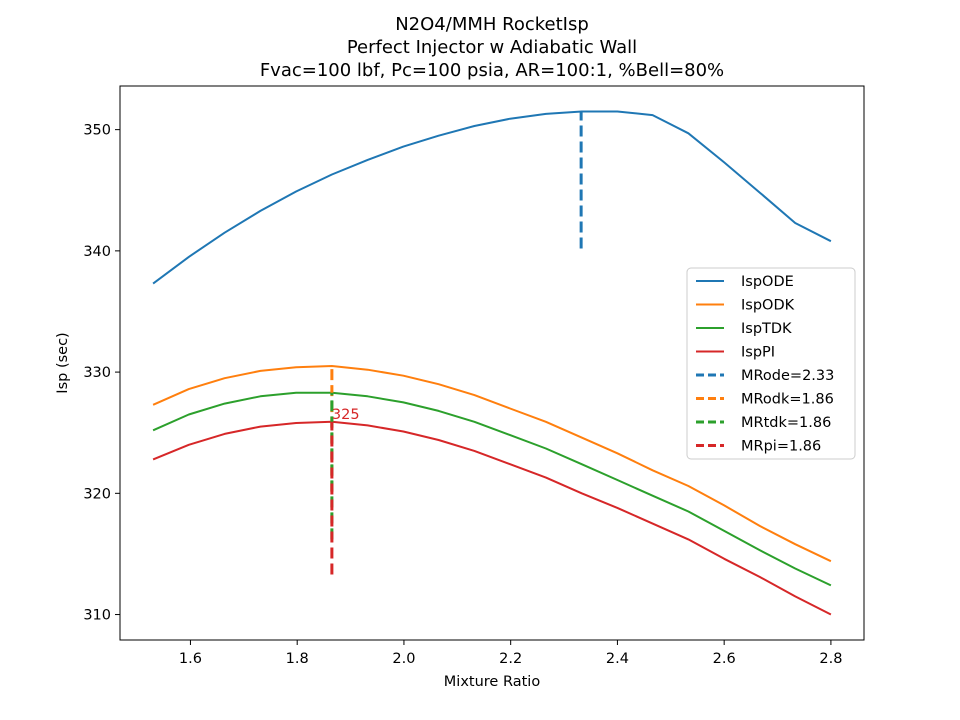 The image size is (960, 720). Describe the element at coordinates (297, 659) in the screenshot. I see `x-tick-label: 1.8` at that location.